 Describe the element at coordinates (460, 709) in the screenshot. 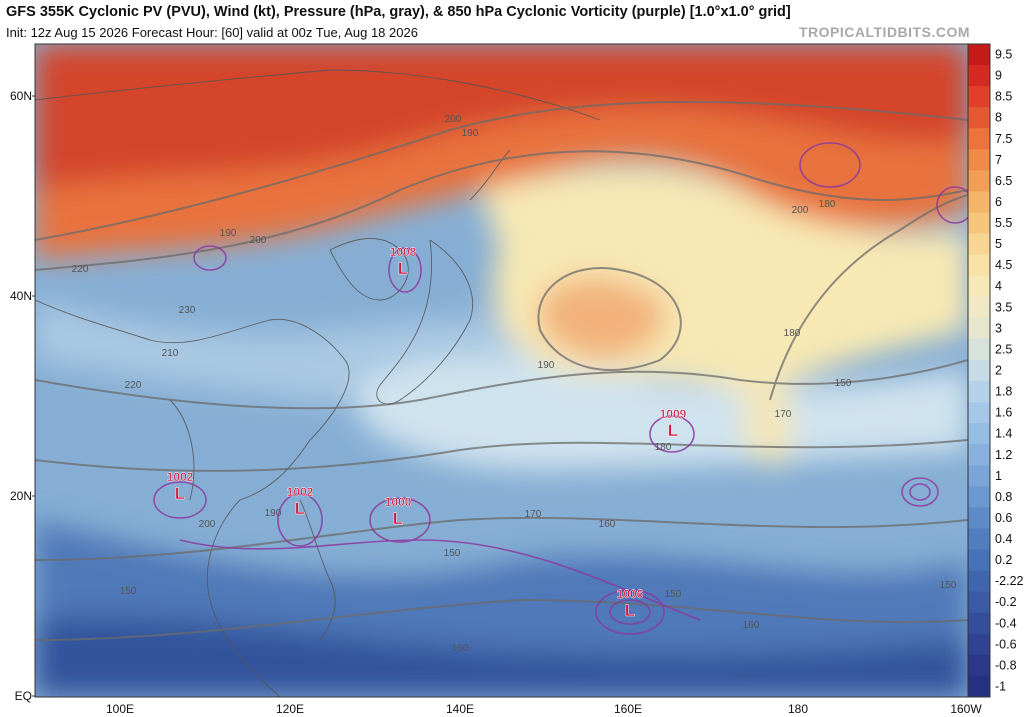

I see `longitude-label: 140E` at that location.